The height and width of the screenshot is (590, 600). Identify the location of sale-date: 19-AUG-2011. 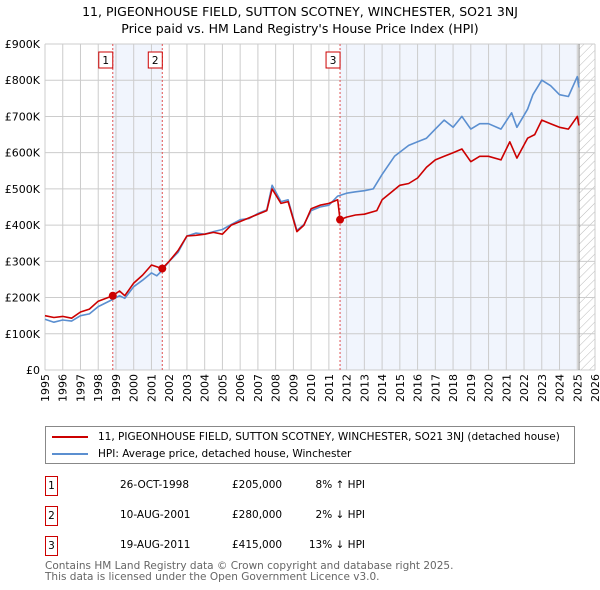
(155, 545).